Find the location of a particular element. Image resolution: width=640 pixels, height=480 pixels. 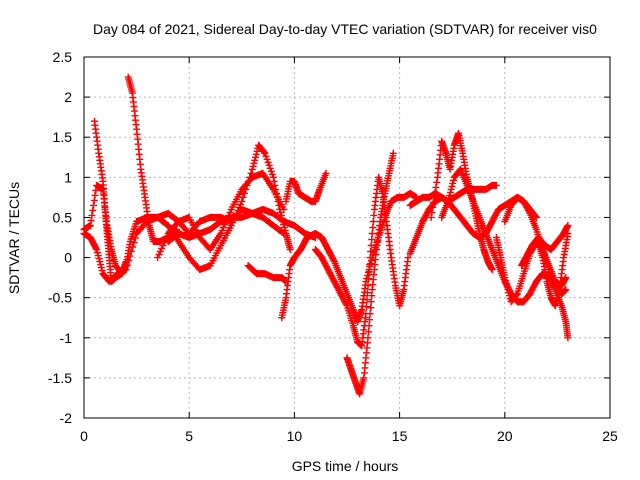

marker-plus-sat-j is located at coordinates (361, 261).